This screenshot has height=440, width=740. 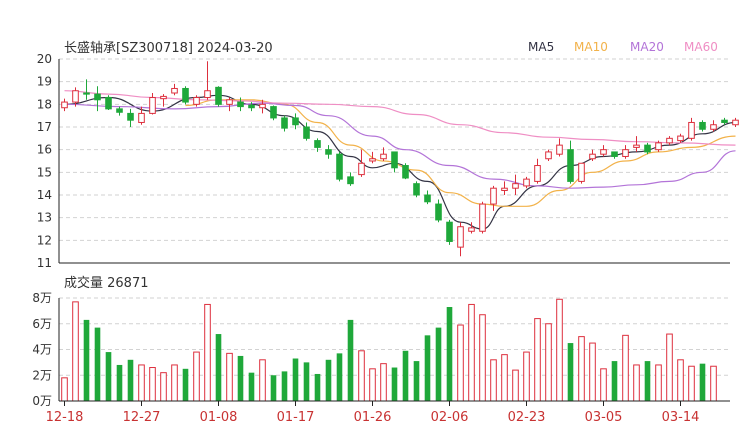 I want to click on price-tick-label: 17, so click(x=44, y=127).